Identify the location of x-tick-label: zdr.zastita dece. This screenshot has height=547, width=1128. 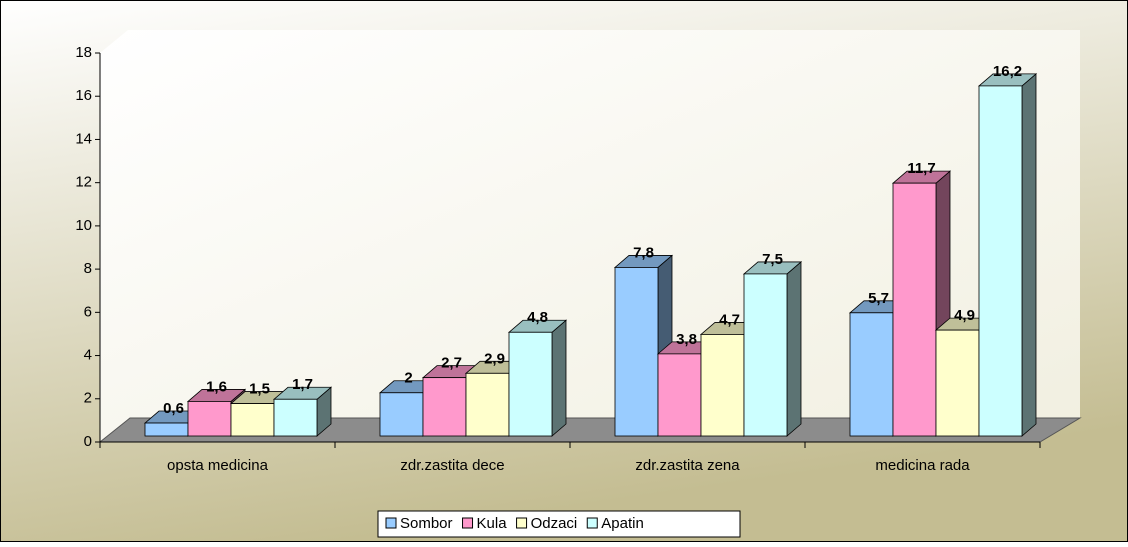
(452, 465).